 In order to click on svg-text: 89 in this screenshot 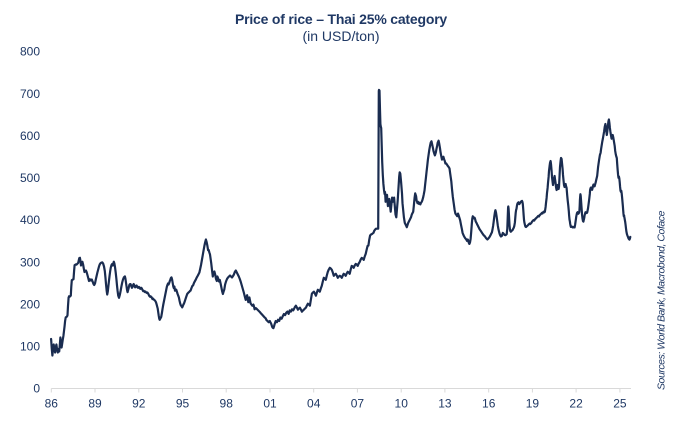, I will do `click(95, 404)`.